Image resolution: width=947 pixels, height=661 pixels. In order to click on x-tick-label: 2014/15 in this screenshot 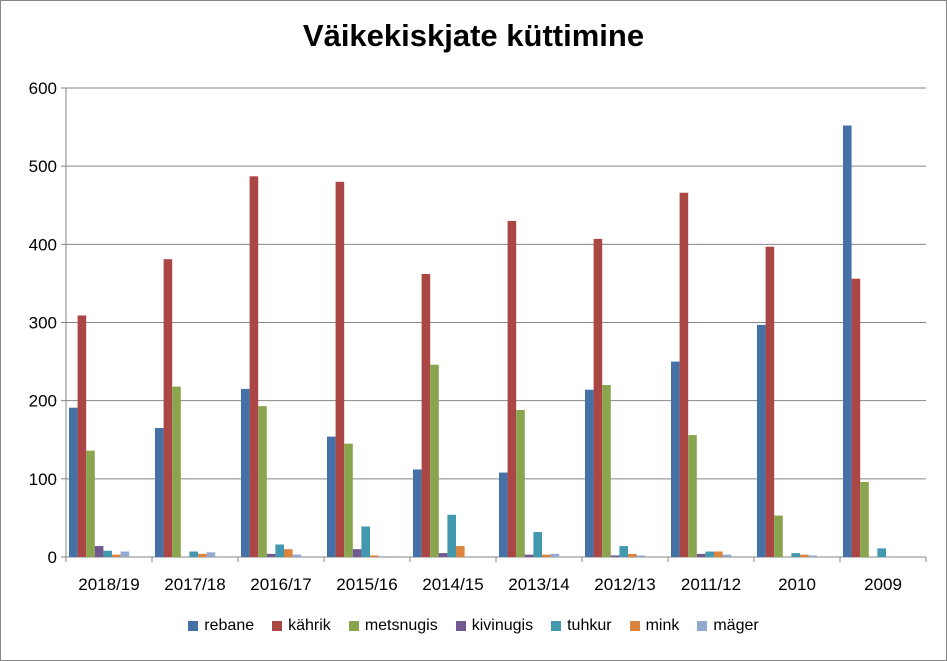, I will do `click(452, 584)`.